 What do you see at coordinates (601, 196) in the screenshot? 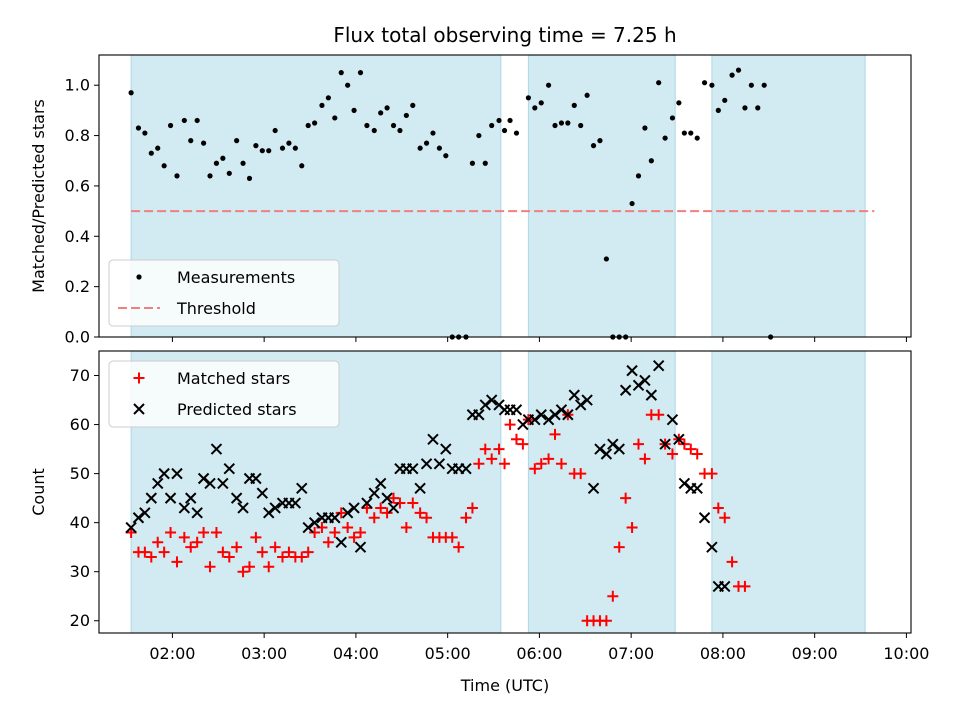
I see `top-observation-window` at bounding box center [601, 196].